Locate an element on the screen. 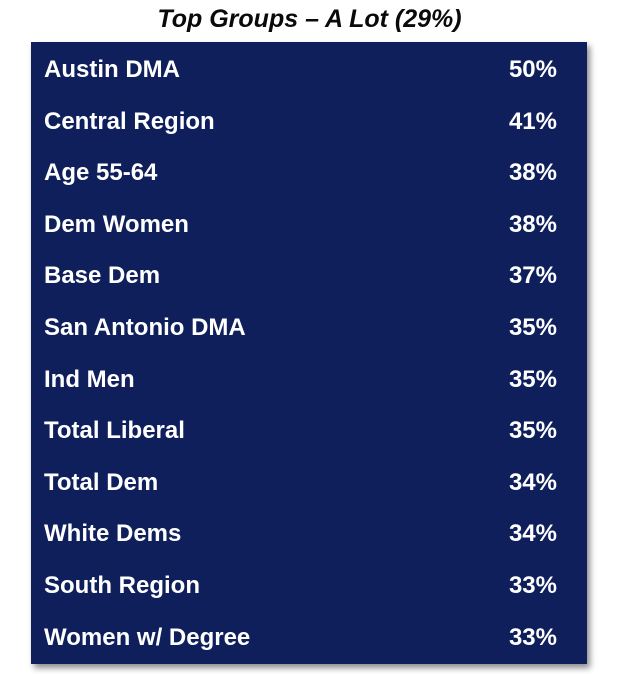  group-label: Base Dem is located at coordinates (102, 276).